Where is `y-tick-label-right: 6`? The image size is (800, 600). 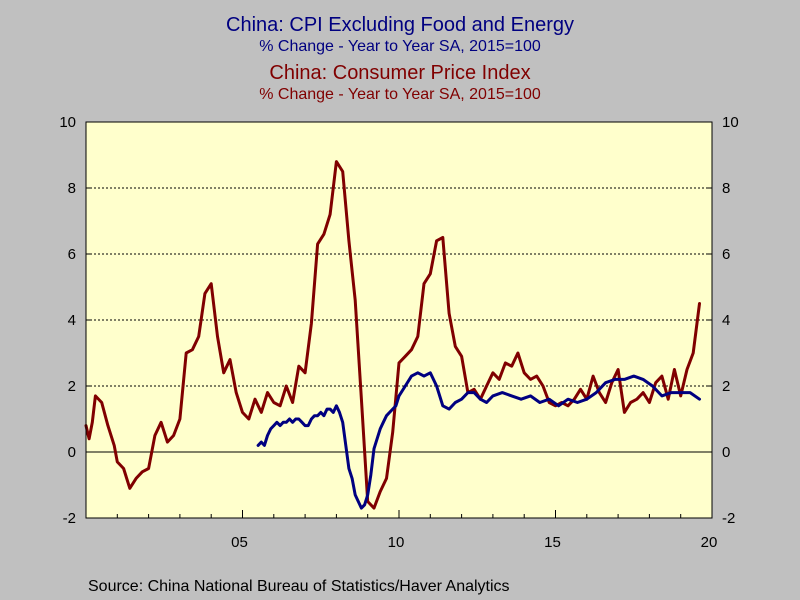 y-tick-label-right: 6 is located at coordinates (726, 254).